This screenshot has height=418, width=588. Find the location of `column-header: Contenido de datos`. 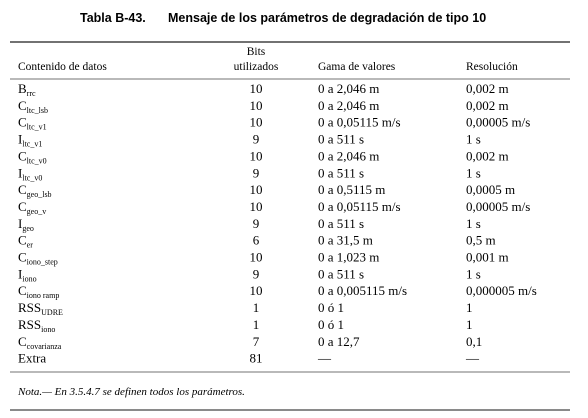

column-header: Contenido de datos is located at coordinates (62, 67).